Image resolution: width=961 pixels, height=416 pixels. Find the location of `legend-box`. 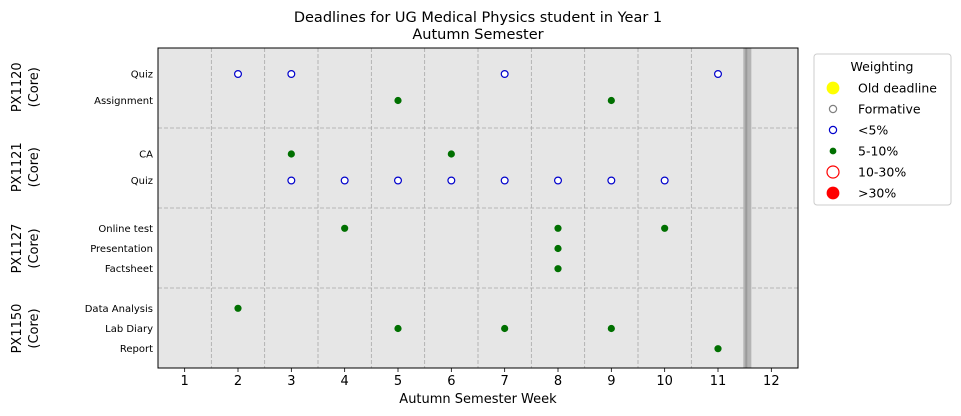

legend-box is located at coordinates (882, 129).